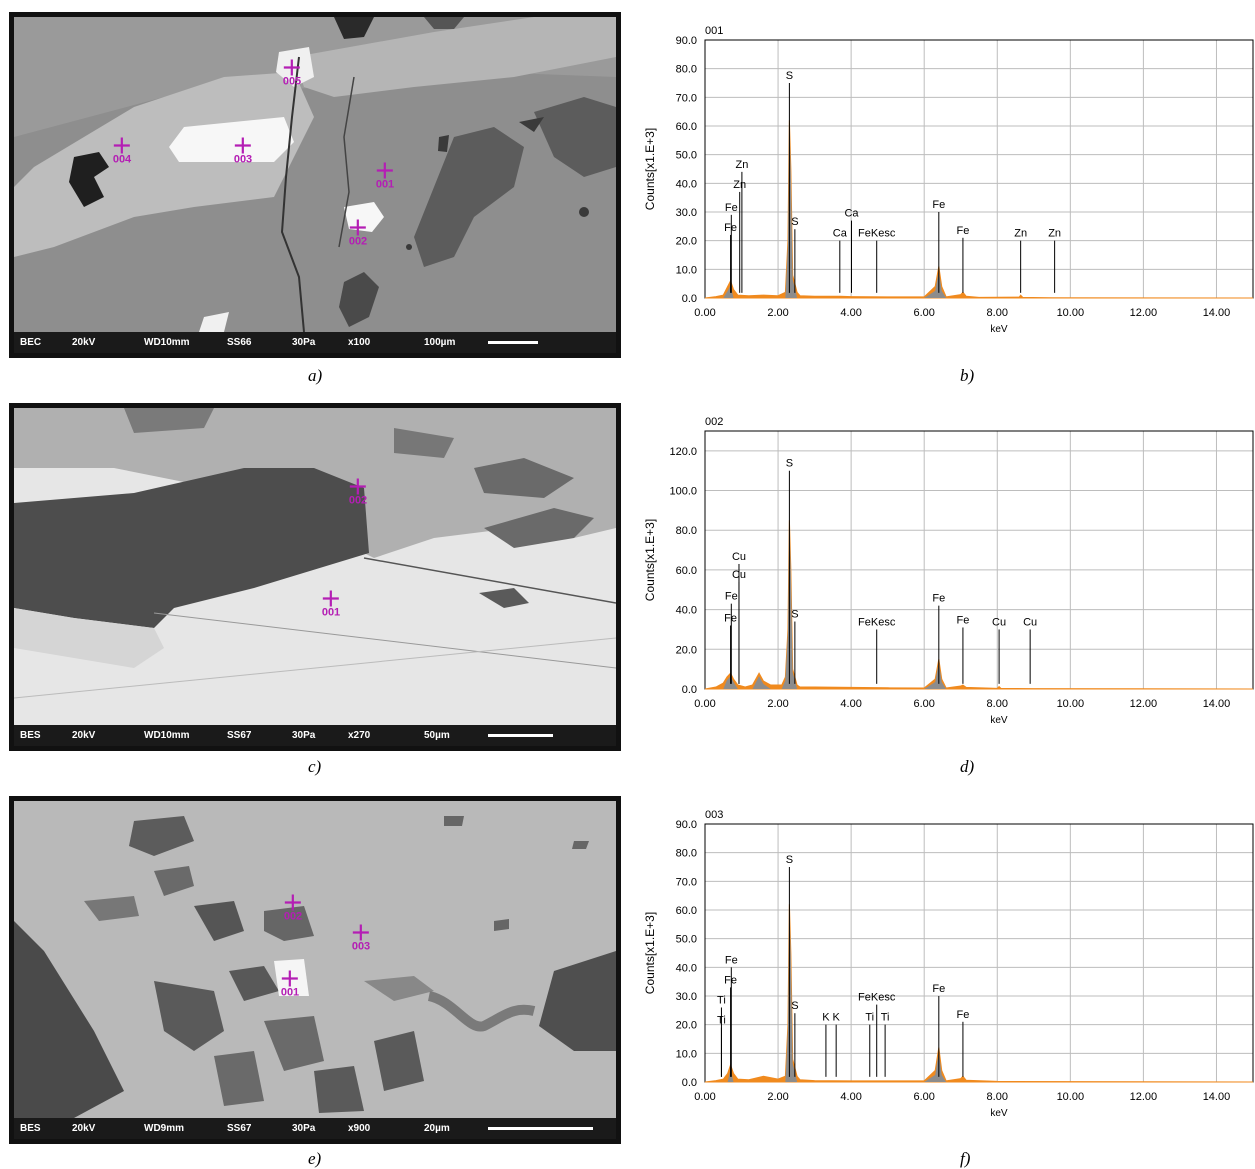 This screenshot has height=1169, width=1255. Describe the element at coordinates (31, 342) in the screenshot. I see `detector-label: BEC` at that location.